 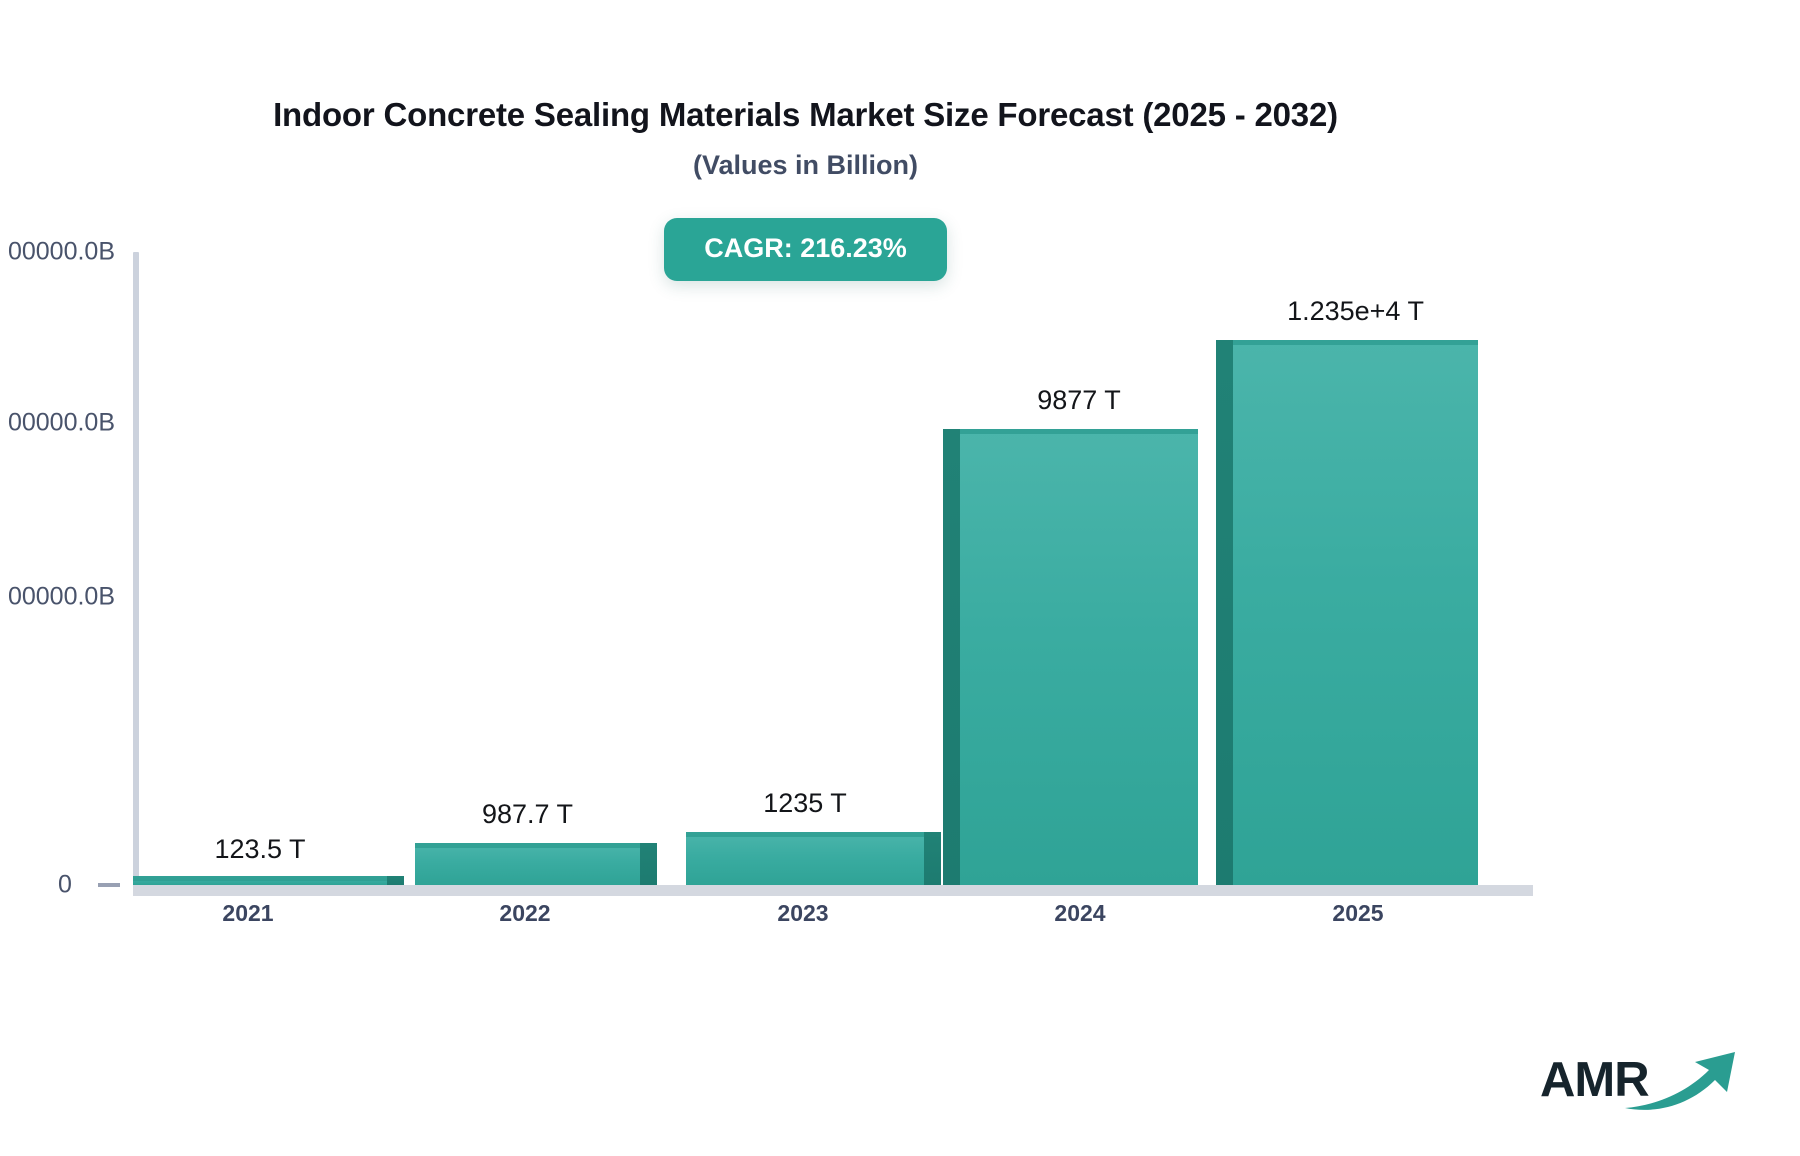 What do you see at coordinates (1080, 913) in the screenshot?
I see `x-tick-2024: 2024` at bounding box center [1080, 913].